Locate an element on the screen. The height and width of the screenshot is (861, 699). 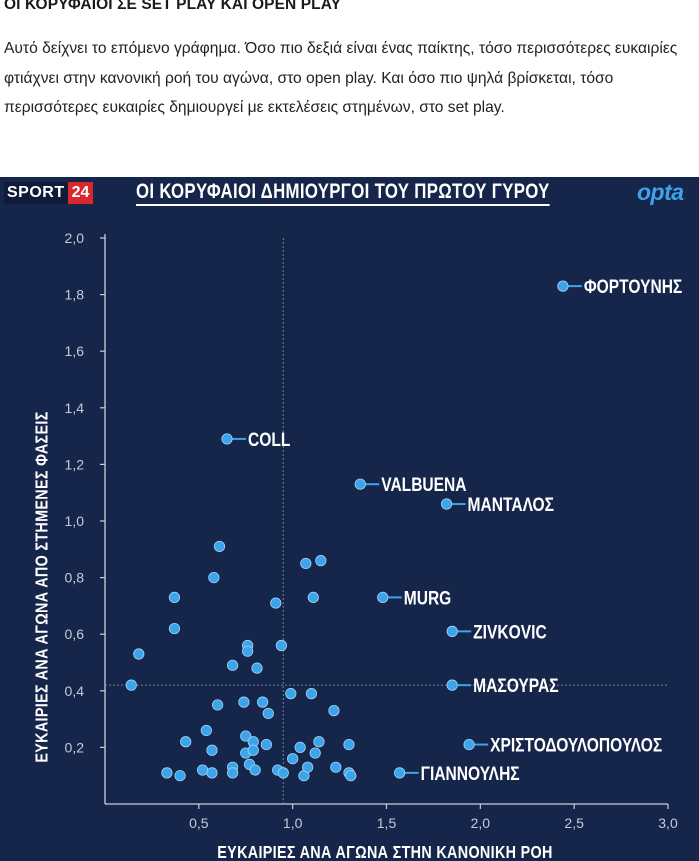
sport24-logo: SPORT 24 is located at coordinates (49, 193).